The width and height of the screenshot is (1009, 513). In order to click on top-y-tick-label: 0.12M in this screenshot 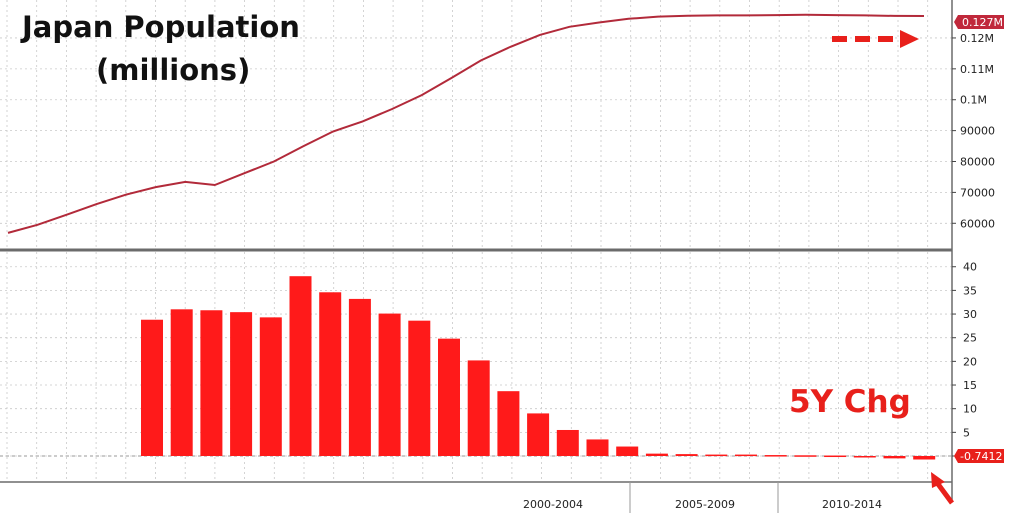, I will do `click(977, 38)`.